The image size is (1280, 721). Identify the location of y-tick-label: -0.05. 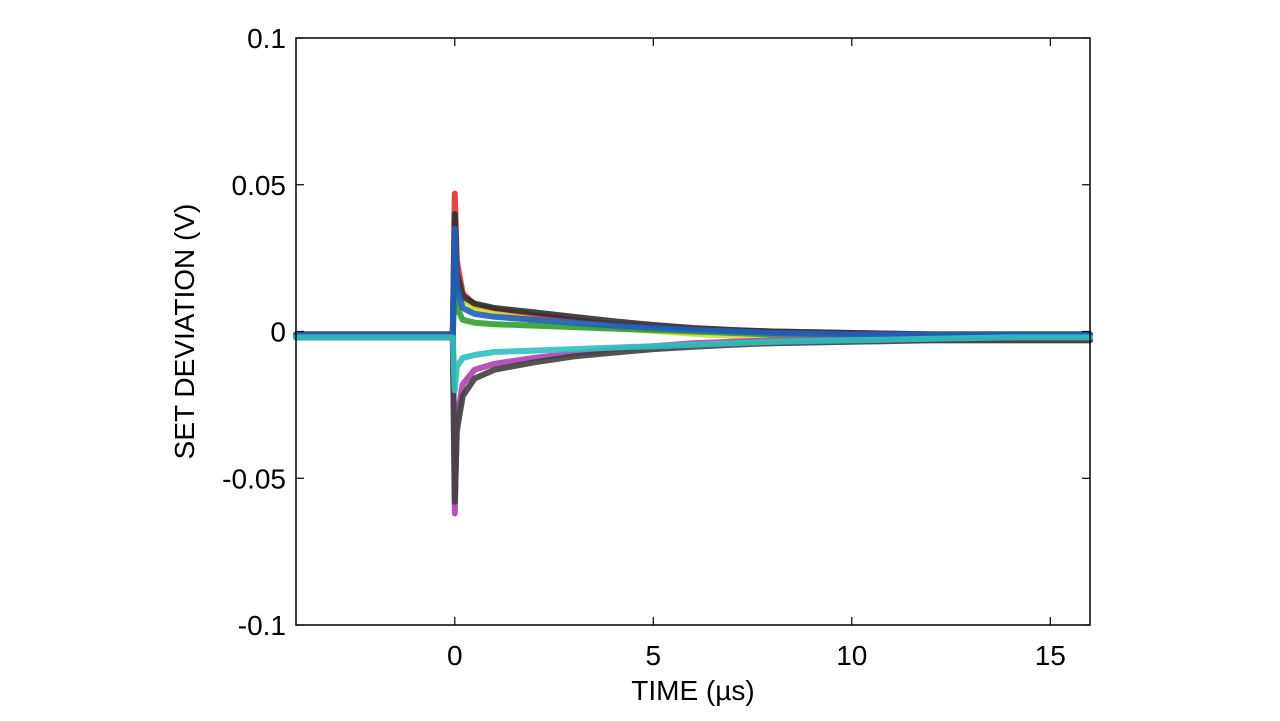
(254, 478).